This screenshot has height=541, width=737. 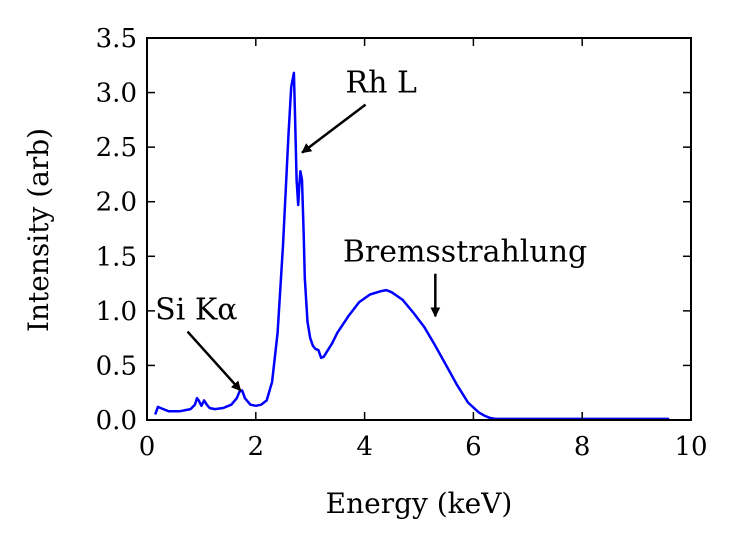 I want to click on y-tick-label: 3.0, so click(x=116, y=94).